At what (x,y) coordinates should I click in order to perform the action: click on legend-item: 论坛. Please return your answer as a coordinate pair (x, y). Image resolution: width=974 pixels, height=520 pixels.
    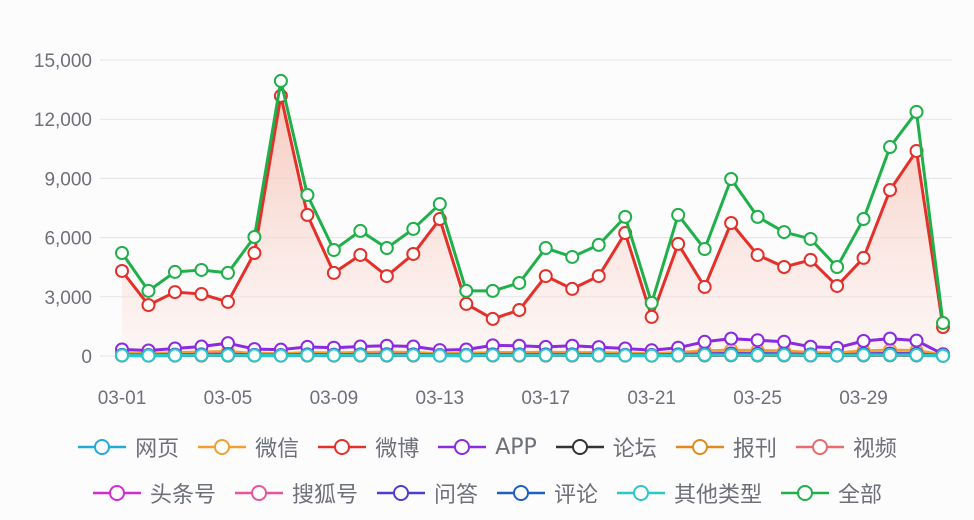
    Looking at the image, I should click on (606, 447).